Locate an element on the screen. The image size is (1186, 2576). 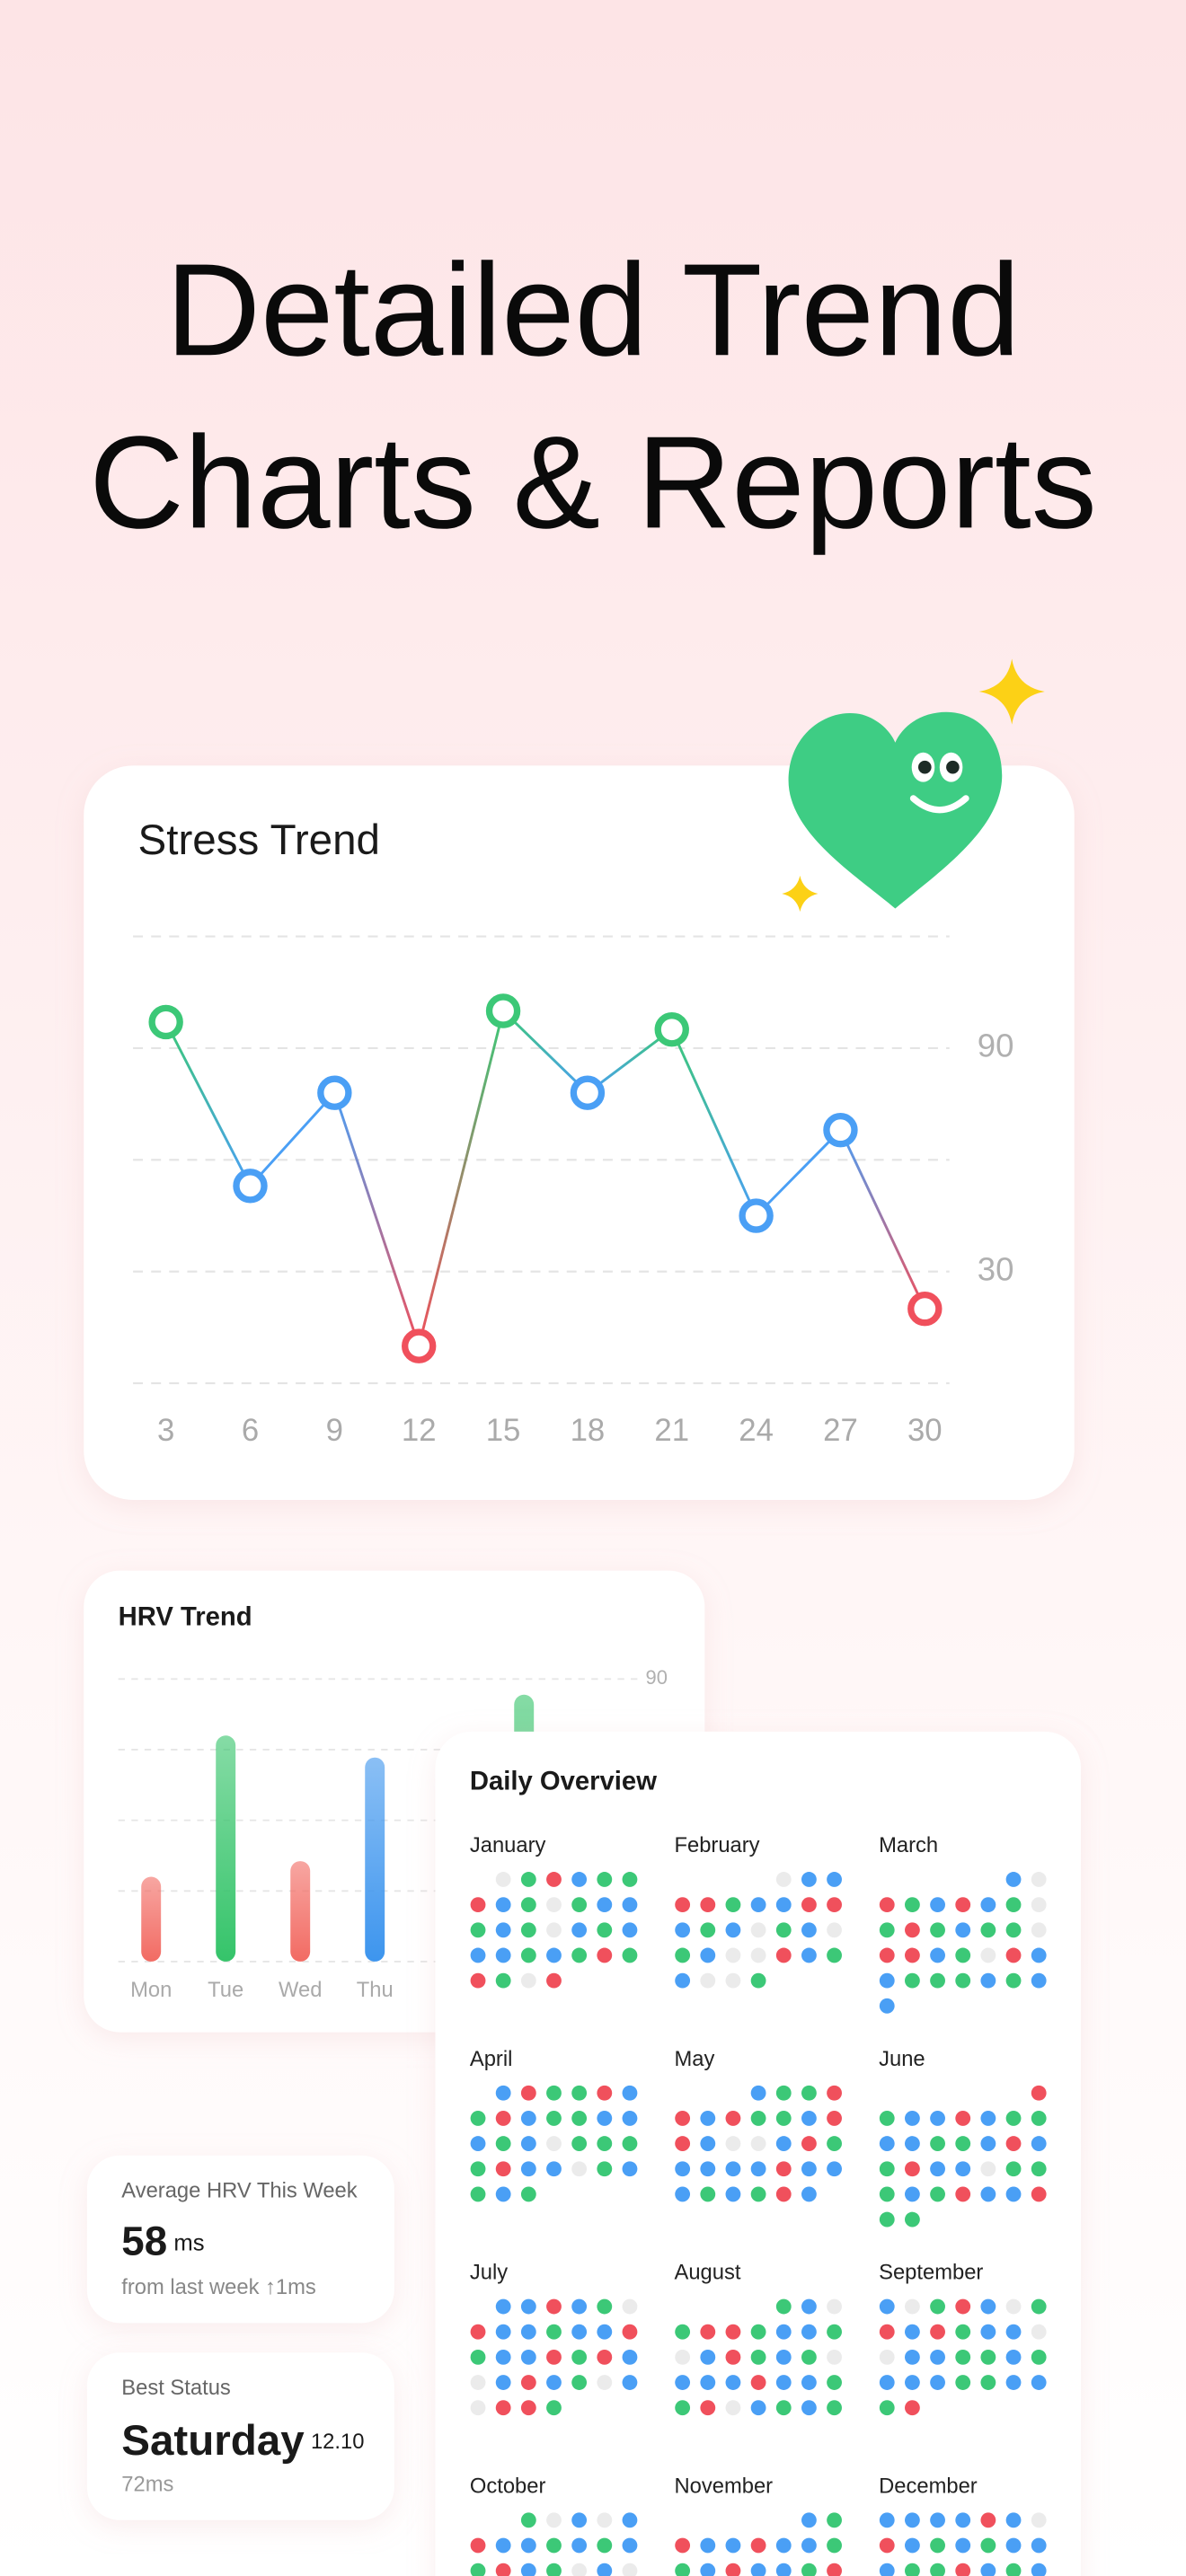
stat-value: 58 ms is located at coordinates (162, 2241).